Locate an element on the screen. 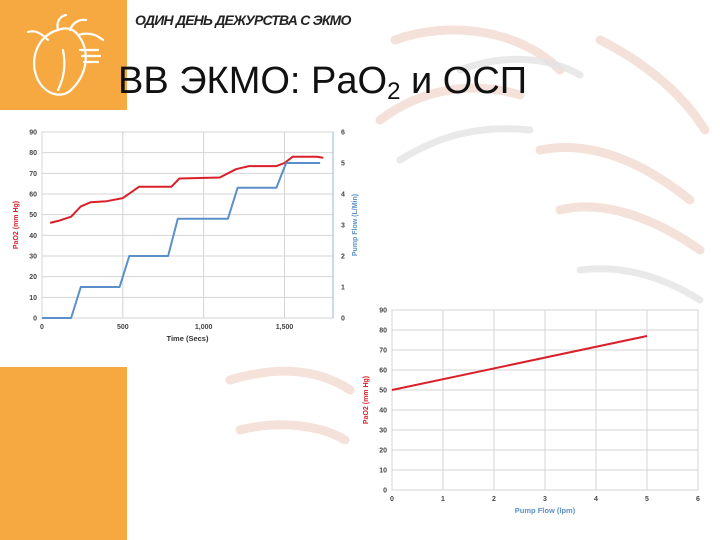 This screenshot has width=720, height=540. y2-tick-label: 2 is located at coordinates (343, 257).